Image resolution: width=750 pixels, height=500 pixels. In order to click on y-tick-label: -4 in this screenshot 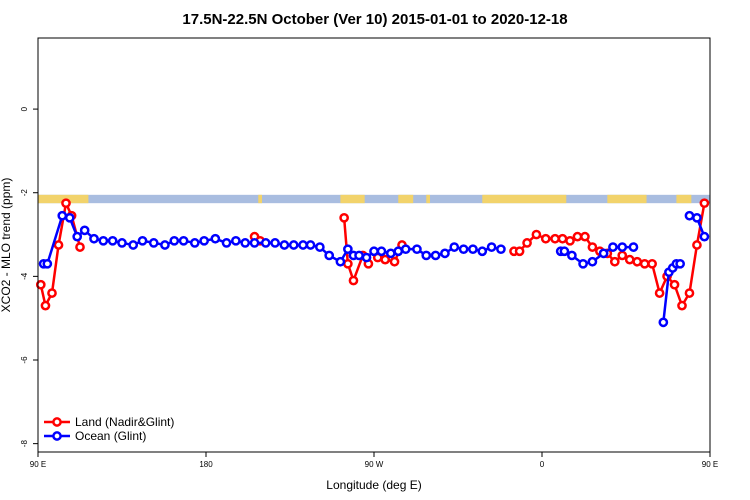, I will do `click(24, 276)`.